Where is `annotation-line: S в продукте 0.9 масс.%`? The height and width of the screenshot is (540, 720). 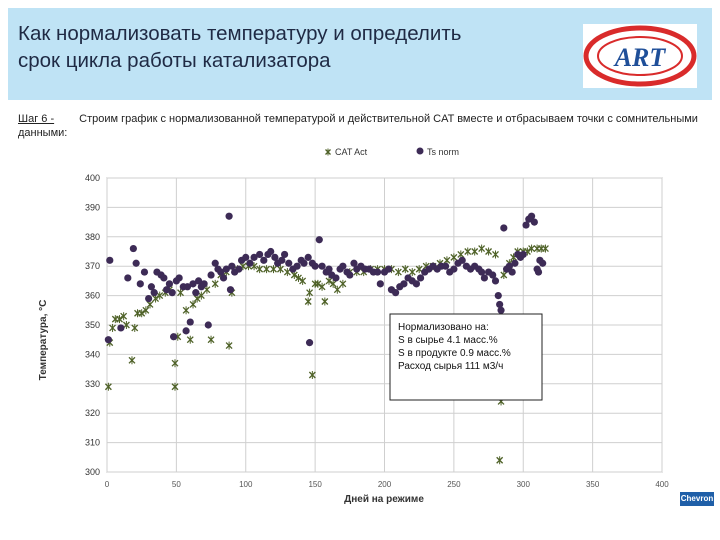
annotation-line: S в продукте 0.9 масс.% is located at coordinates (454, 353).